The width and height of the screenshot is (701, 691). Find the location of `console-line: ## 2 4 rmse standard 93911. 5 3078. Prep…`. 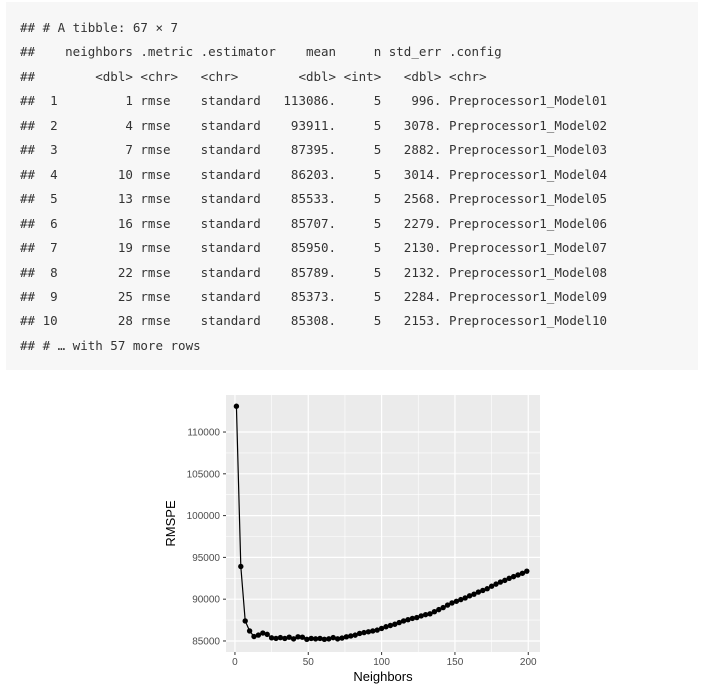

console-line: ## 2 4 rmse standard 93911. 5 3078. Prep… is located at coordinates (313, 125).